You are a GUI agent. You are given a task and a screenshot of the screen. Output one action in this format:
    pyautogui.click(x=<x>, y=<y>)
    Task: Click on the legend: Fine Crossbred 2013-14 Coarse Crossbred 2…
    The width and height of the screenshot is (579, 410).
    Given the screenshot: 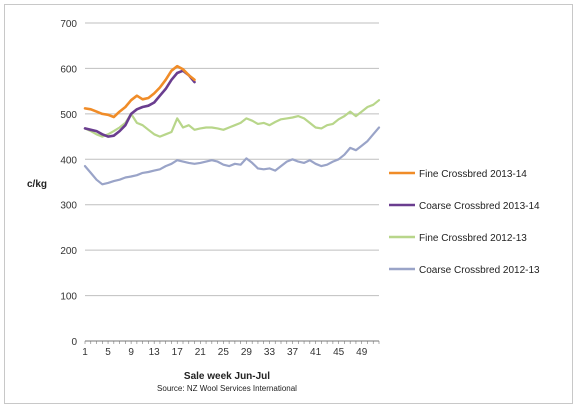 What is the action you would take?
    pyautogui.click(x=464, y=222)
    